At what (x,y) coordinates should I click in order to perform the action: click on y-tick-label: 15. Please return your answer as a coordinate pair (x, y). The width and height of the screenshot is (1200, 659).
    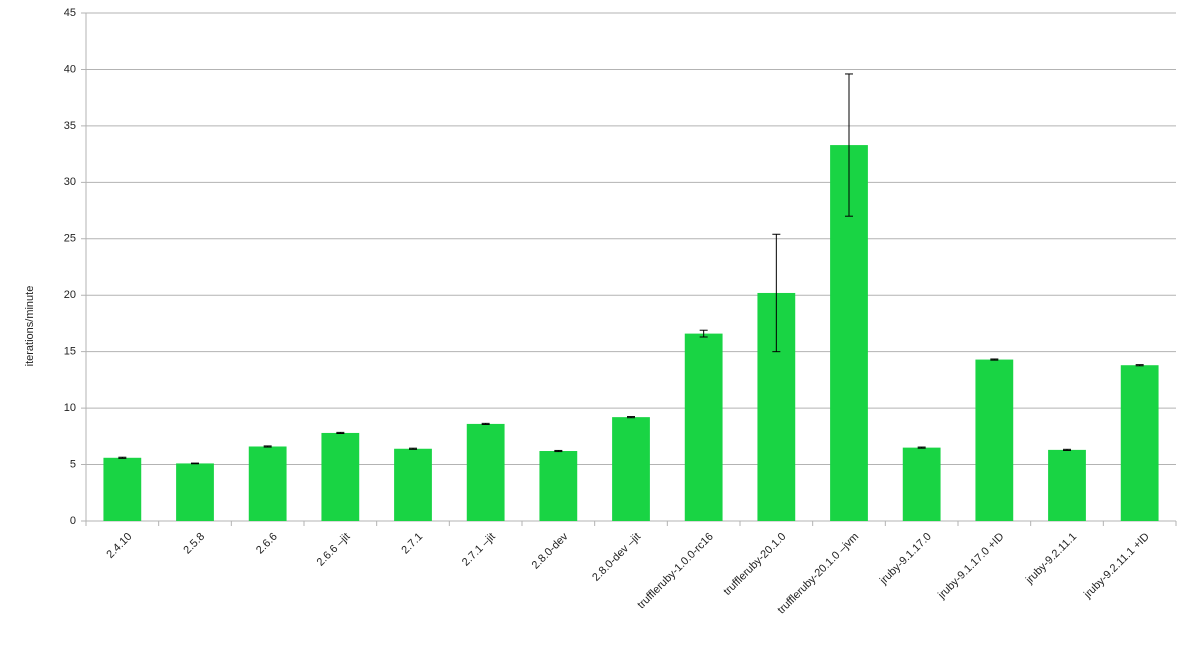
    Looking at the image, I should click on (70, 352).